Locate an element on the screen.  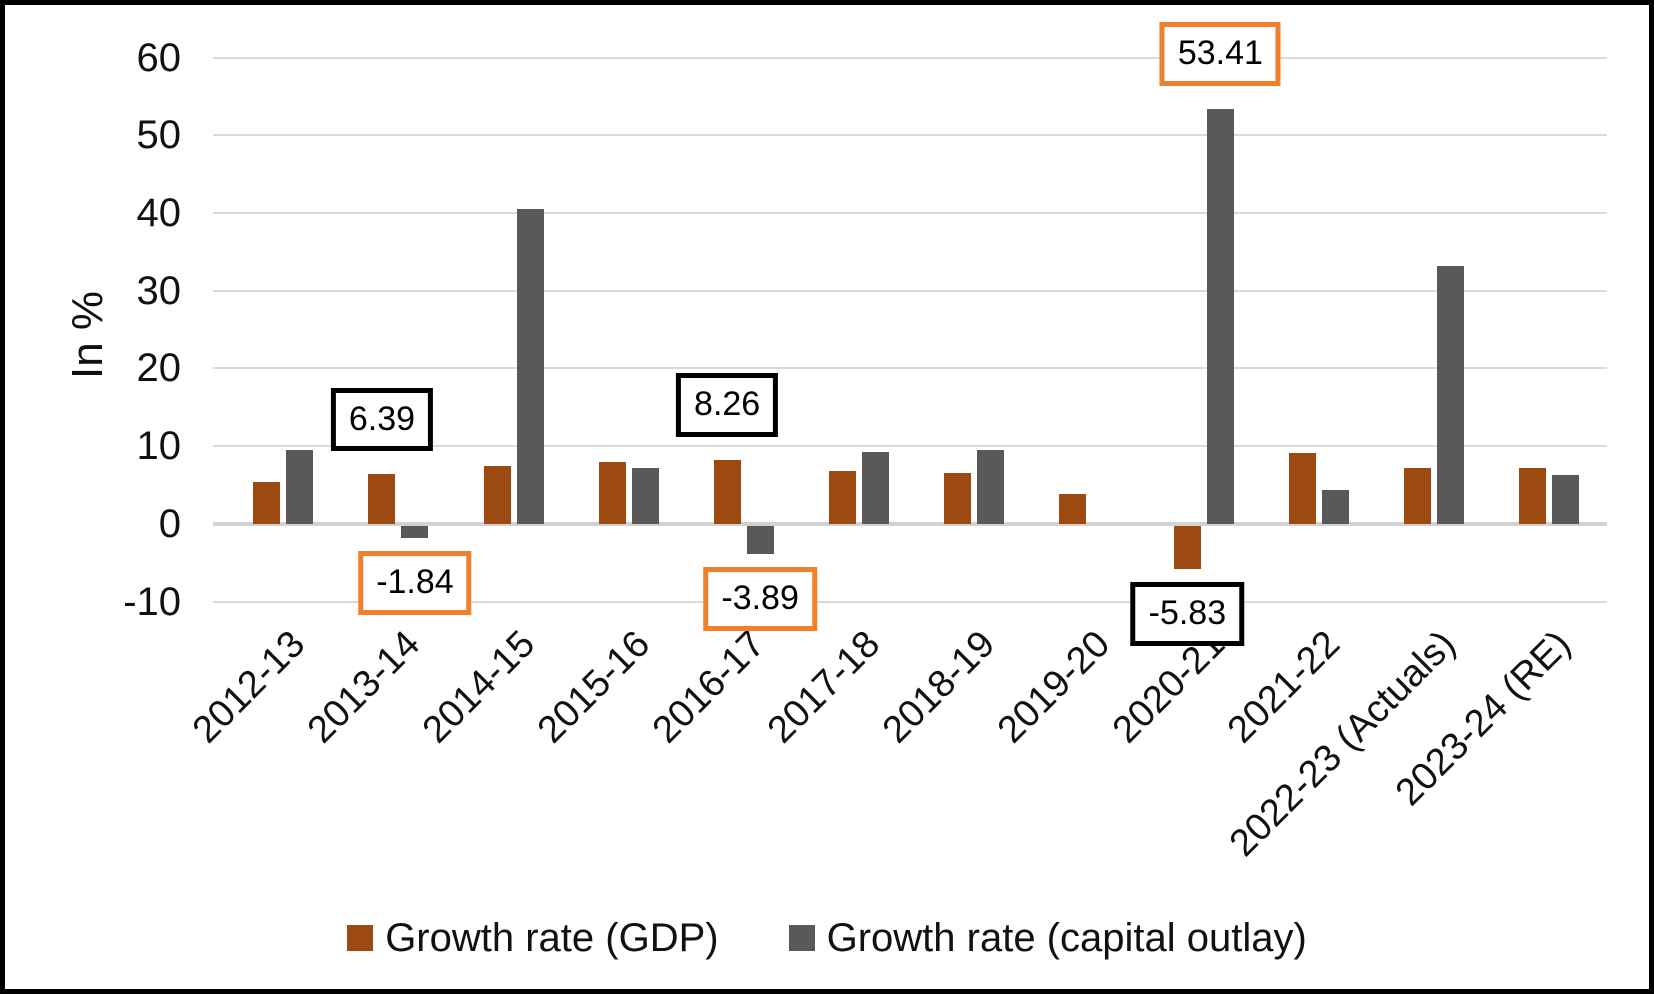
callout-6.39: 6.39 is located at coordinates (382, 419).